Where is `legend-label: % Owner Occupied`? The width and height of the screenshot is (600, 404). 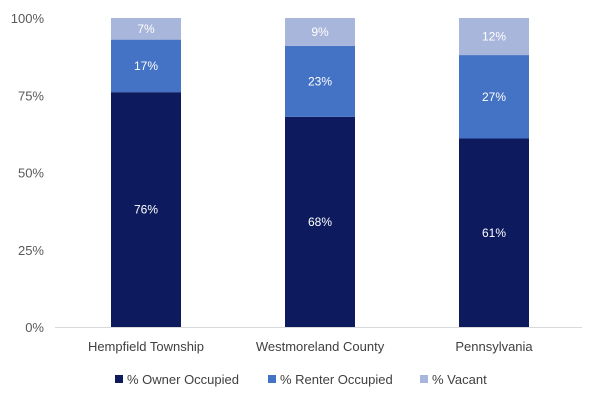
legend-label: % Owner Occupied is located at coordinates (183, 379).